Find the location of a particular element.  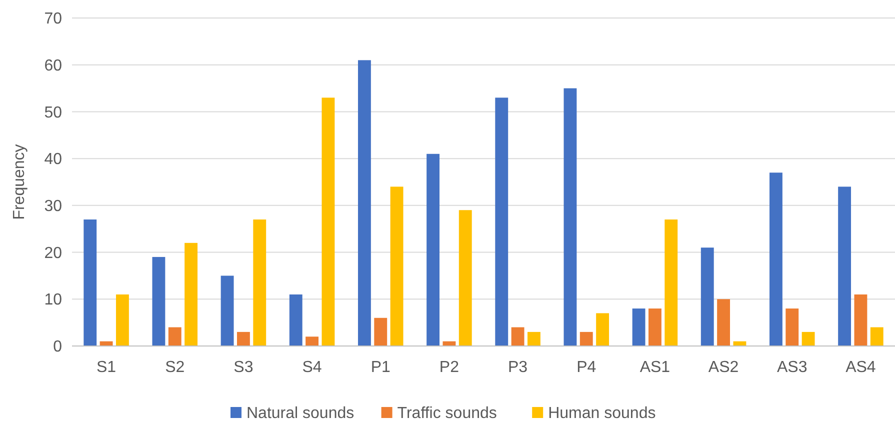

legend-label: Natural sounds is located at coordinates (300, 413).